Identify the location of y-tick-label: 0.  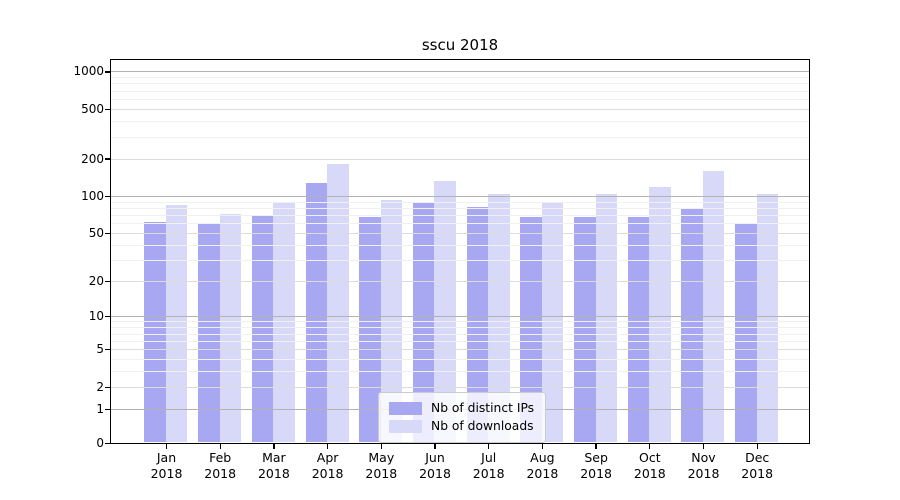
(100, 443).